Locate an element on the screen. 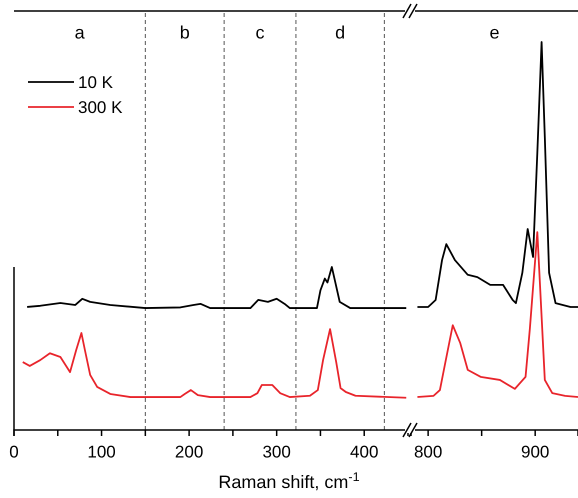 The image size is (578, 498). annotation: e is located at coordinates (494, 32).